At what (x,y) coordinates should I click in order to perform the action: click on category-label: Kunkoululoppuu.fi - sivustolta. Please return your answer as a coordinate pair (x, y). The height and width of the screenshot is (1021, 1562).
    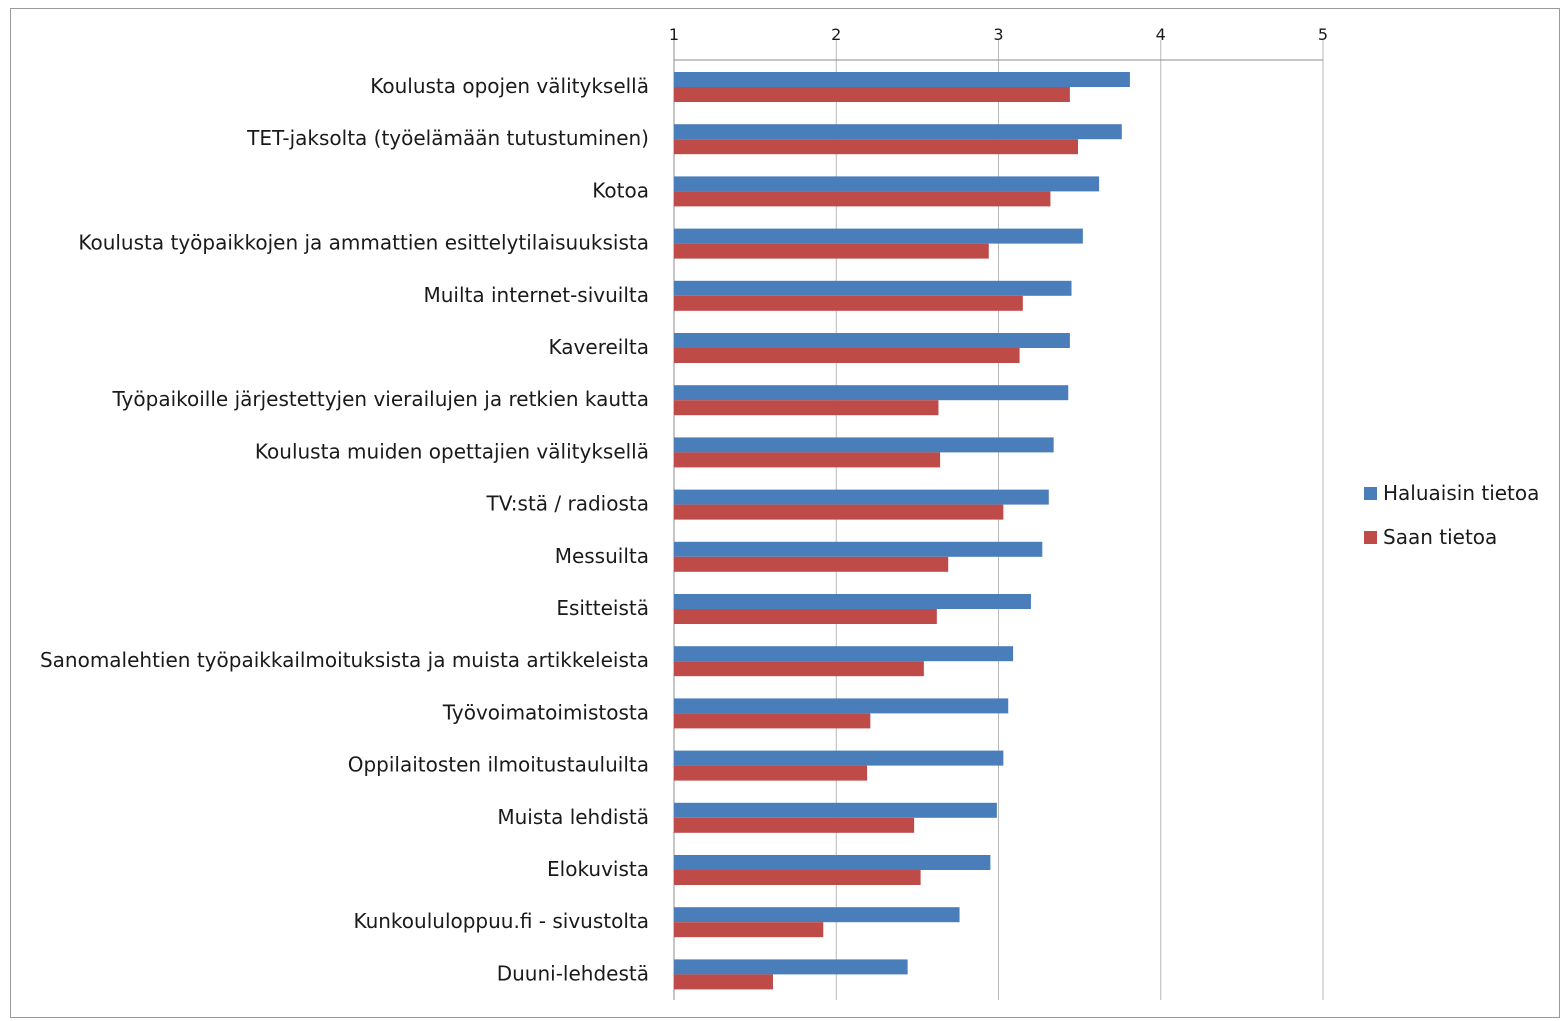
    Looking at the image, I should click on (501, 921).